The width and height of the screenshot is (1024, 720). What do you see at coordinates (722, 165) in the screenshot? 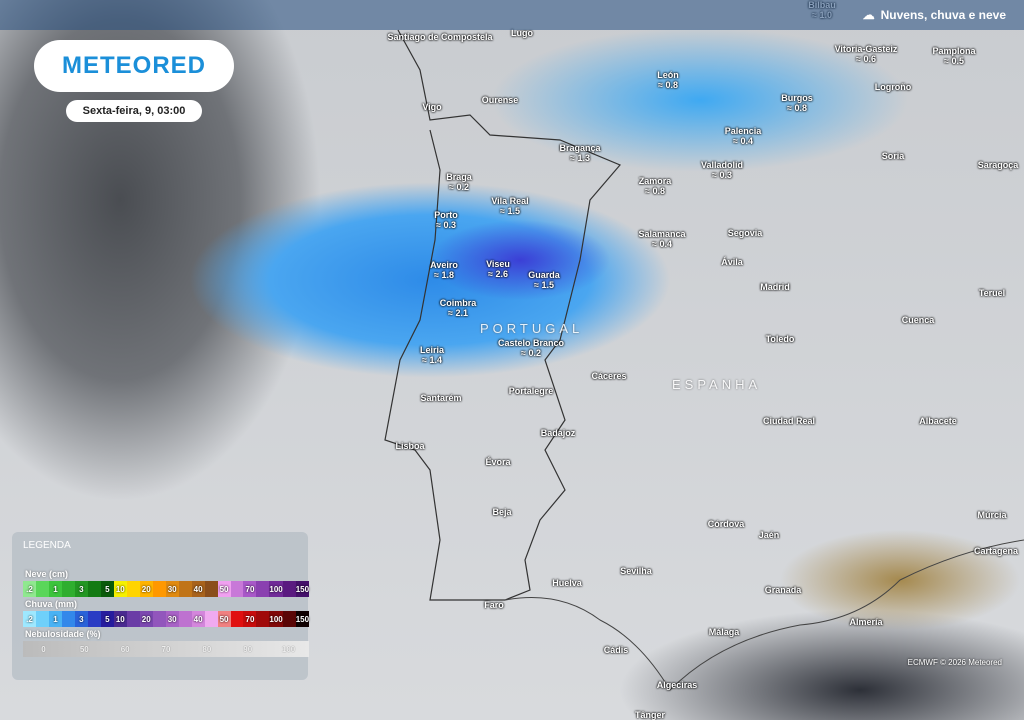
I see `city-name: Valladolid` at bounding box center [722, 165].